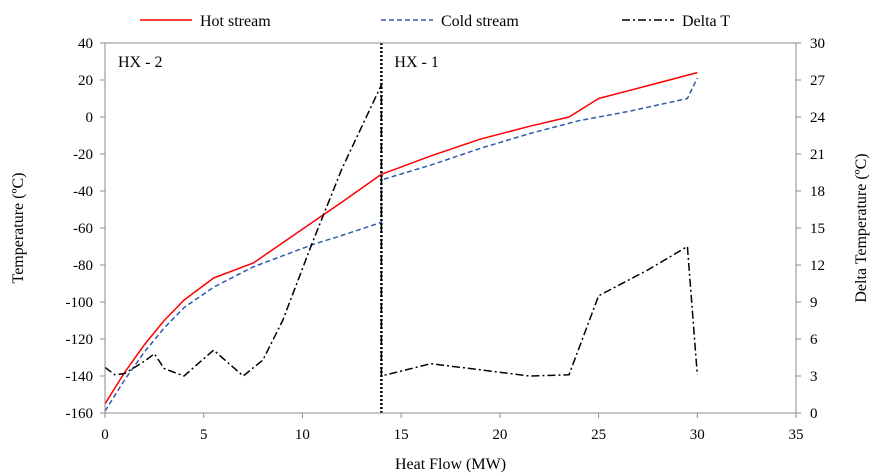  What do you see at coordinates (450, 464) in the screenshot?
I see `x-axis-title: Heat Flow (MW)` at bounding box center [450, 464].